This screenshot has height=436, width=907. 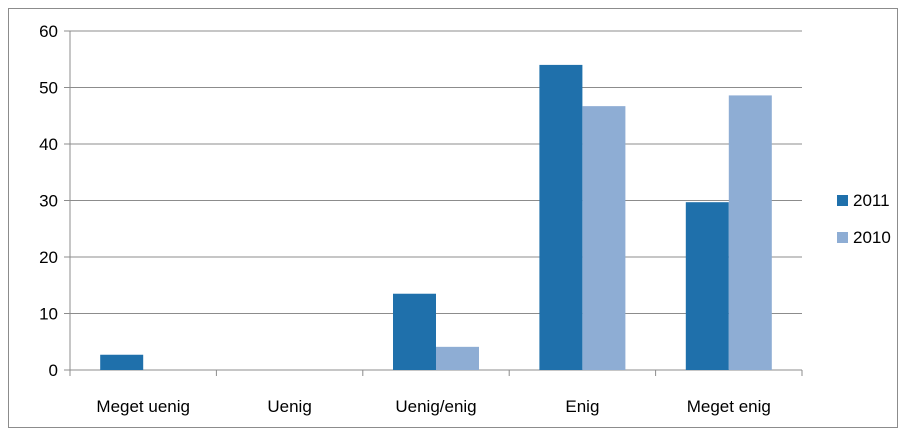 What do you see at coordinates (289, 406) in the screenshot?
I see `x-tick-label: Uenig` at bounding box center [289, 406].